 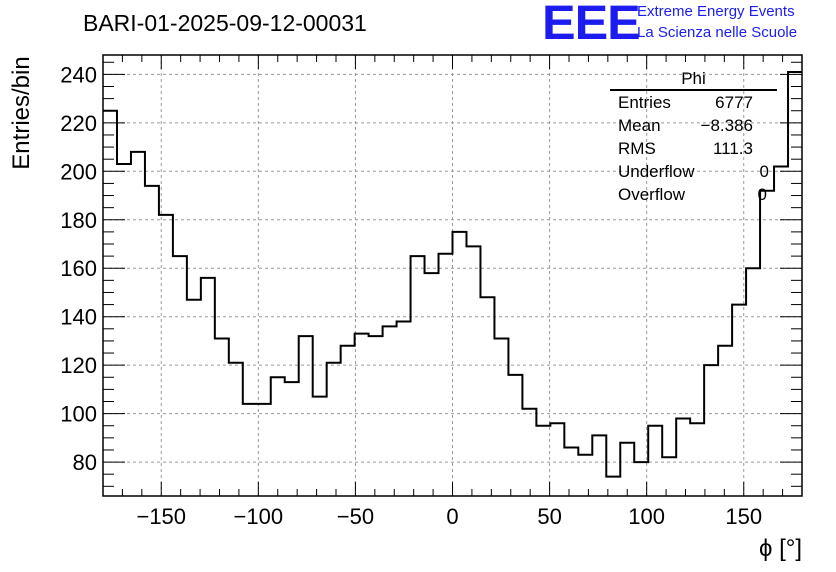 I want to click on eee-logo: EEE, so click(x=591, y=25).